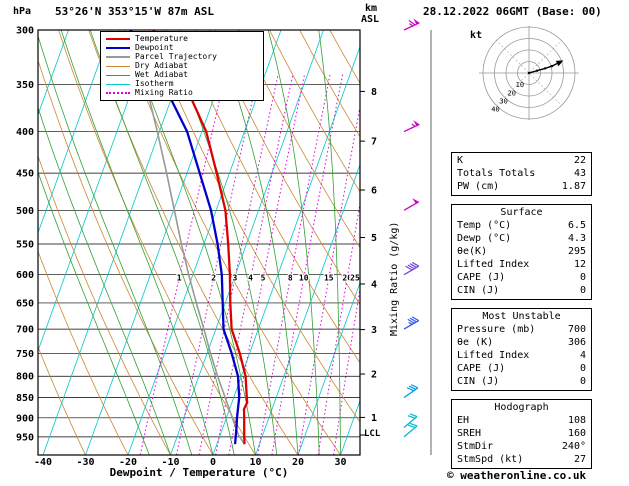 This screenshot has height=486, width=629. I want to click on stat-row: CAPE (J) 0, so click(521, 277).